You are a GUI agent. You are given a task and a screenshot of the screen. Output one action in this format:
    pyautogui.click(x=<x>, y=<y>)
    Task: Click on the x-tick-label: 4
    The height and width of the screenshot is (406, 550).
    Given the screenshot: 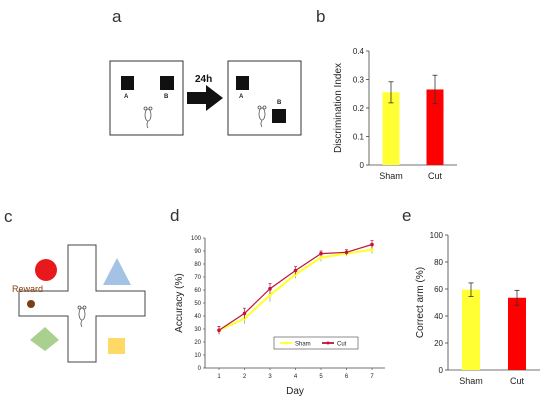 What is the action you would take?
    pyautogui.click(x=296, y=377)
    